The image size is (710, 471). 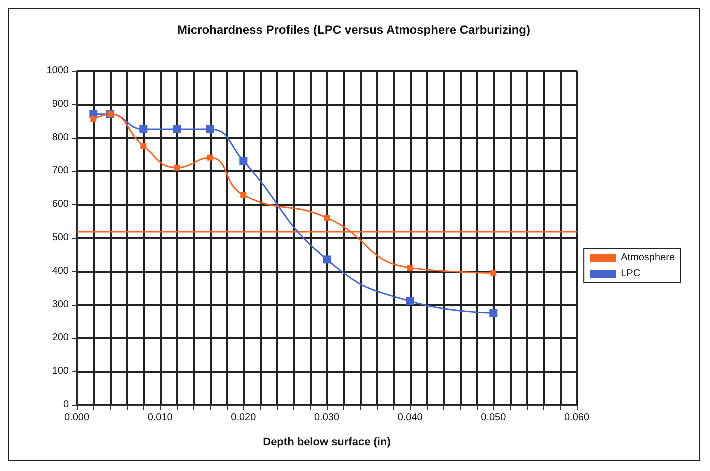 What do you see at coordinates (61, 372) in the screenshot?
I see `y-tick-label: 100` at bounding box center [61, 372].